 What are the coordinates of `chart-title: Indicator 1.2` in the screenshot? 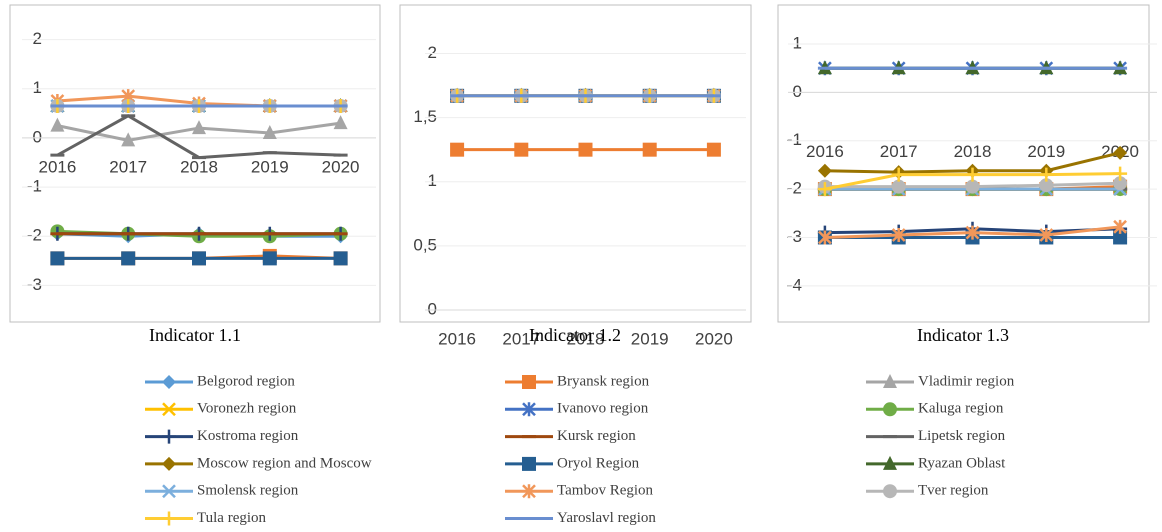 It's located at (575, 335).